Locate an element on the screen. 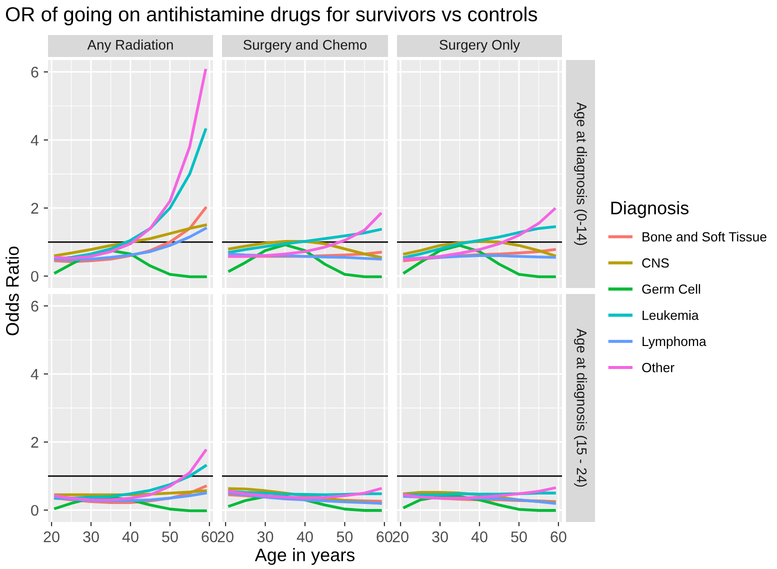 The image size is (777, 569). chart-title: Surgery Only is located at coordinates (480, 46).